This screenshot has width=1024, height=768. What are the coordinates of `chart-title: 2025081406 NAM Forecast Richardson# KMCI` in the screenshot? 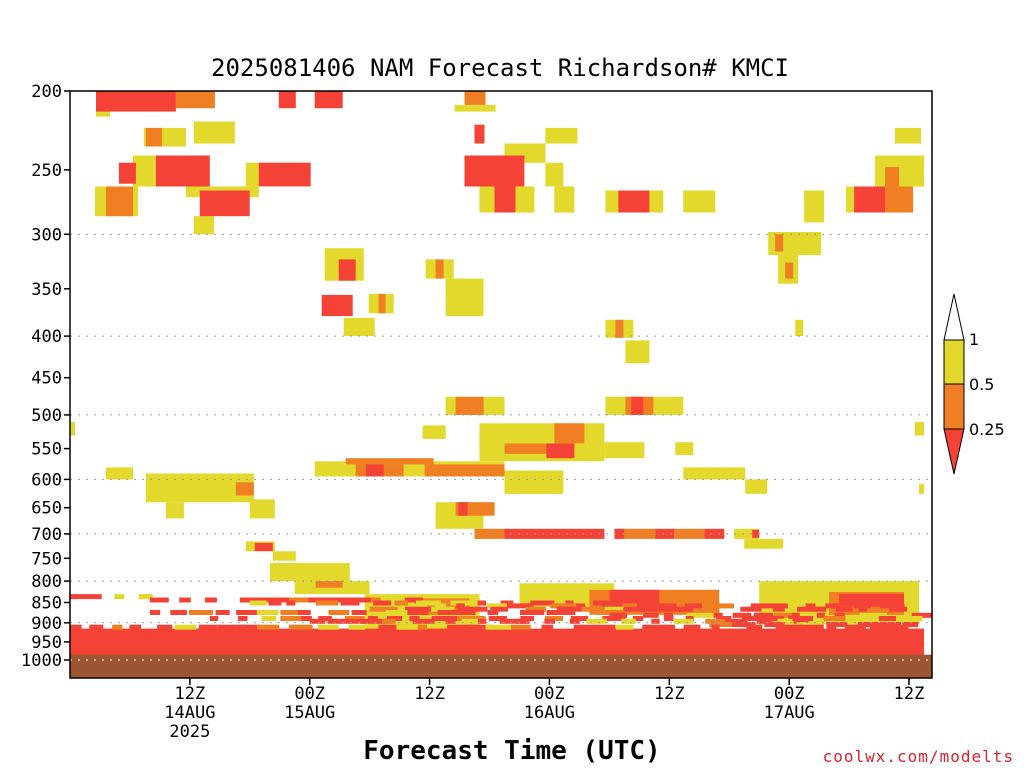 It's located at (500, 68).